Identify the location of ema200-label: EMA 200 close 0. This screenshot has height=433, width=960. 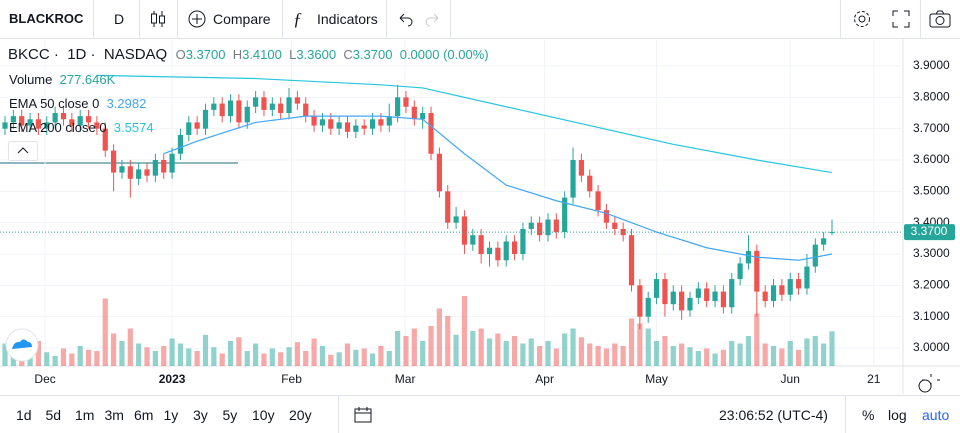
(58, 127).